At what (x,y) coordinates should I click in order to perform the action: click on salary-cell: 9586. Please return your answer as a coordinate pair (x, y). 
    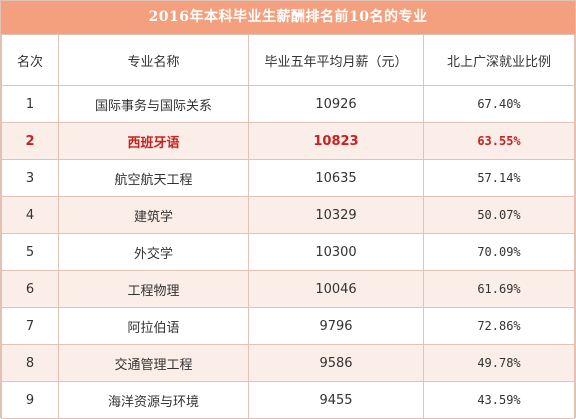
    Looking at the image, I should click on (336, 363).